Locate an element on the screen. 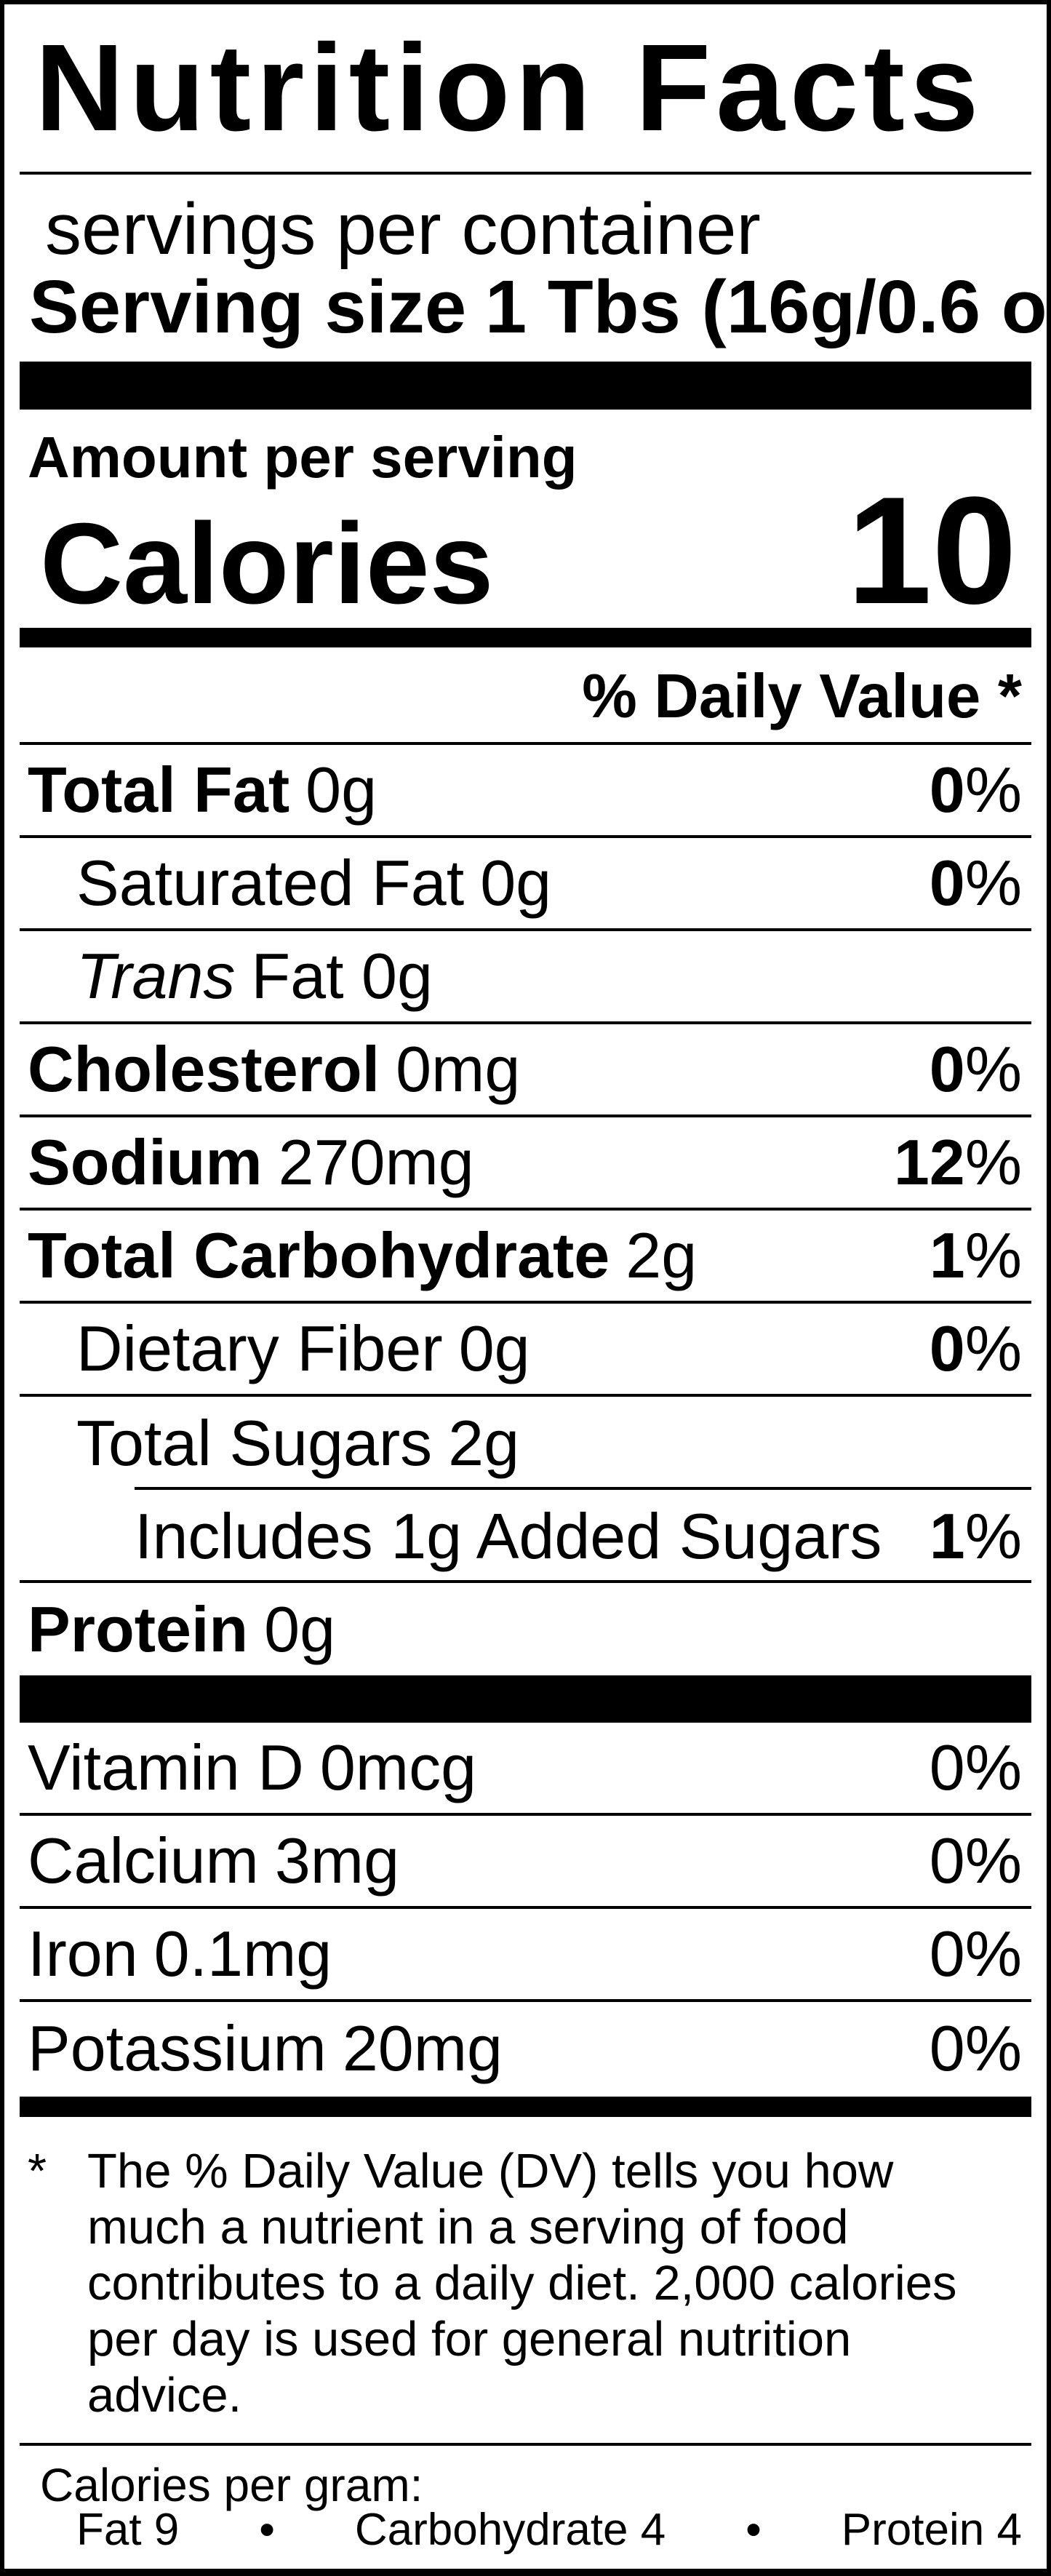 Image resolution: width=1051 pixels, height=2576 pixels. calories-per-gram-label: Calories per gram: is located at coordinates (232, 2485).